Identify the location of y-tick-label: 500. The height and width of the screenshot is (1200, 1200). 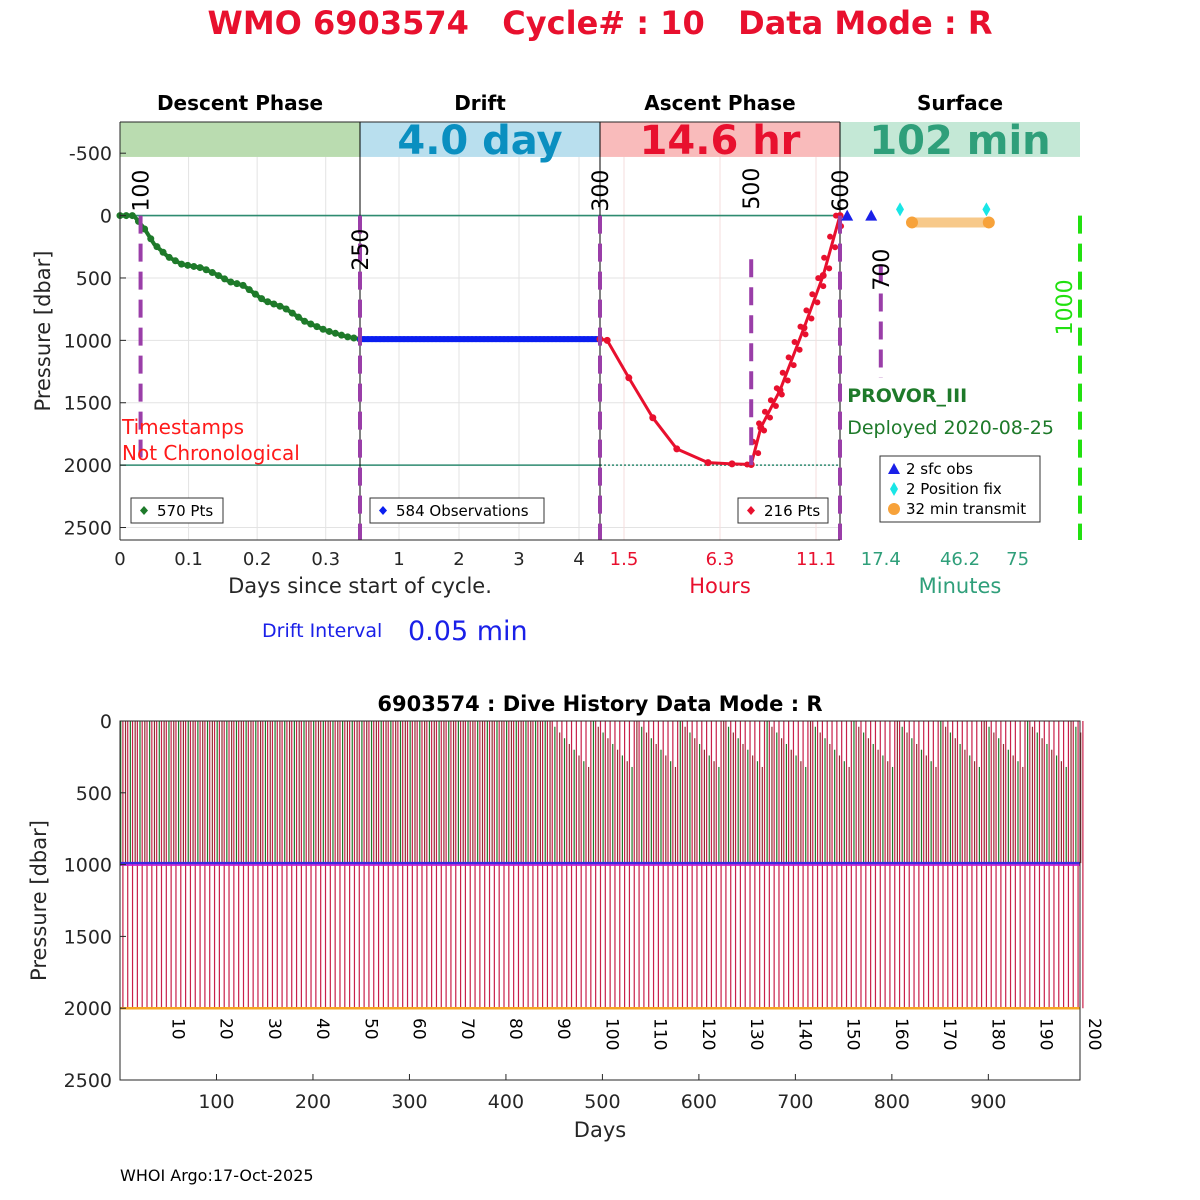
(94, 279).